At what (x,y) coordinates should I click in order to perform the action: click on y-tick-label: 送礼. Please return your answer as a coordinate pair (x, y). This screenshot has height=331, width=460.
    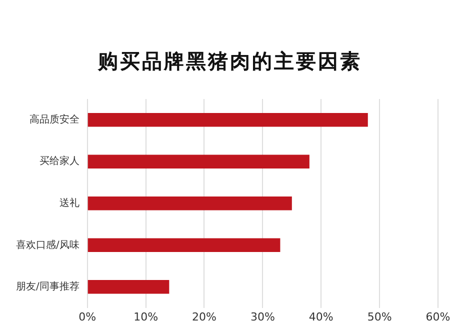
    Looking at the image, I should click on (69, 202).